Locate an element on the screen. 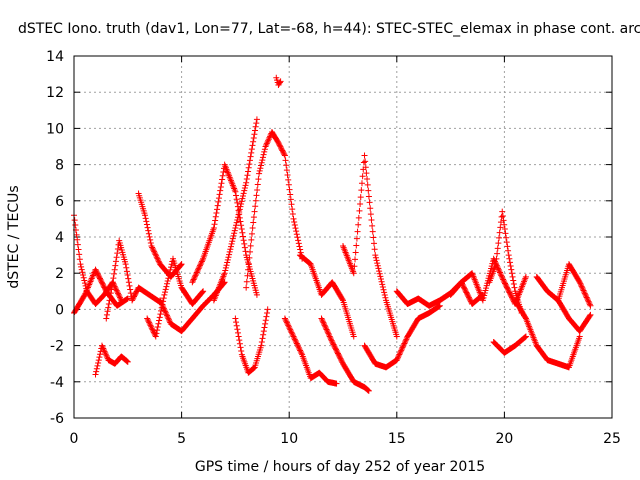 Image resolution: width=640 pixels, height=480 pixels. y-tick-label: 4 is located at coordinates (59, 238).